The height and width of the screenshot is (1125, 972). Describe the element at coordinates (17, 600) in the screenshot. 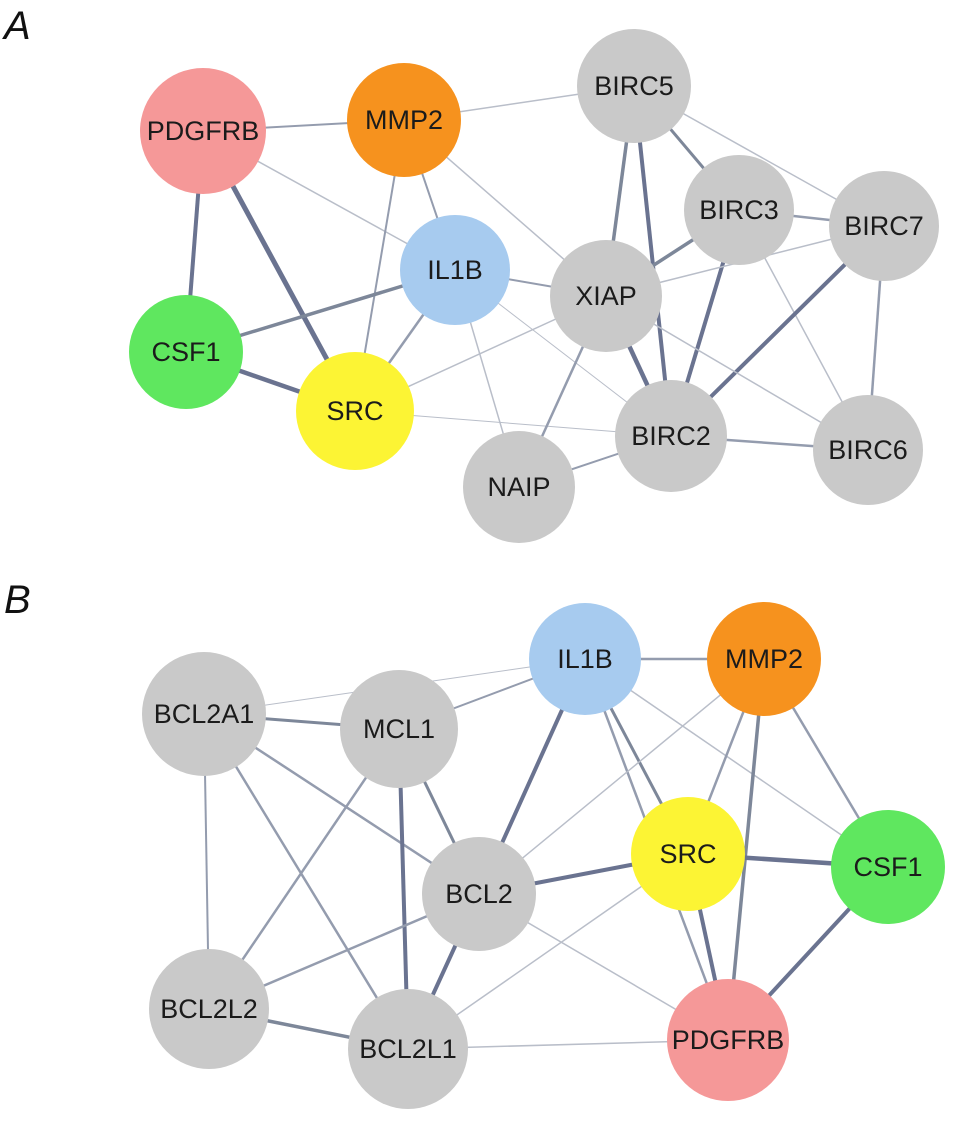

I see `panel-b-label: B` at that location.